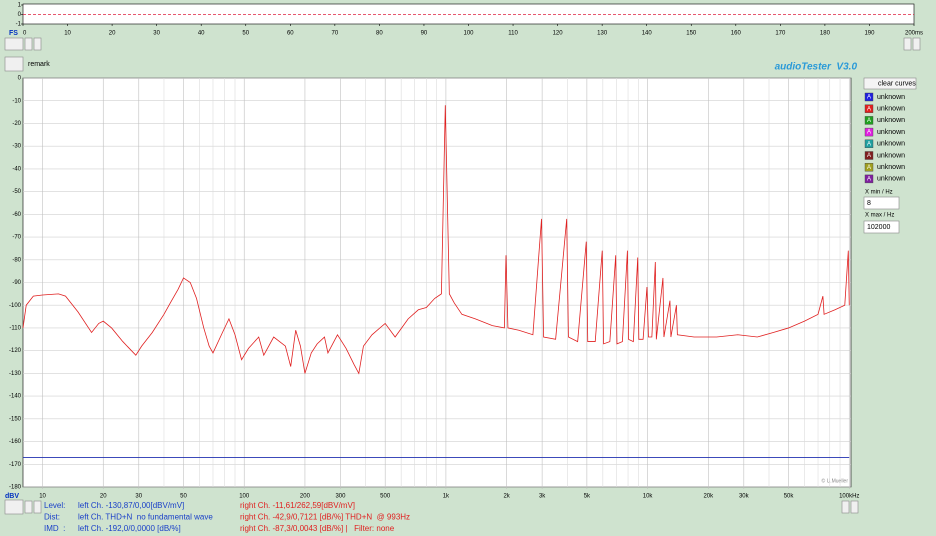 The width and height of the screenshot is (936, 536). Describe the element at coordinates (13, 33) in the screenshot. I see `scope-prefix: FS` at that location.